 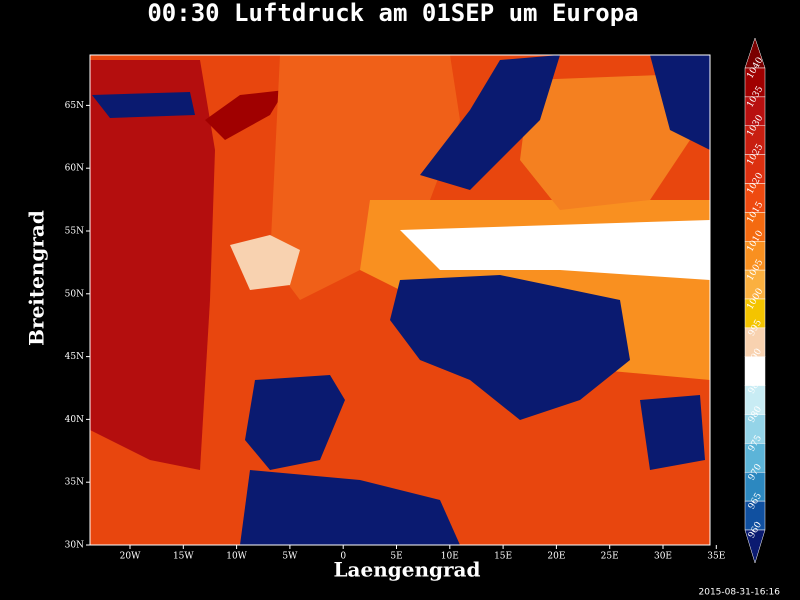 What do you see at coordinates (74, 483) in the screenshot?
I see `y-tick-label: 35N` at bounding box center [74, 483].